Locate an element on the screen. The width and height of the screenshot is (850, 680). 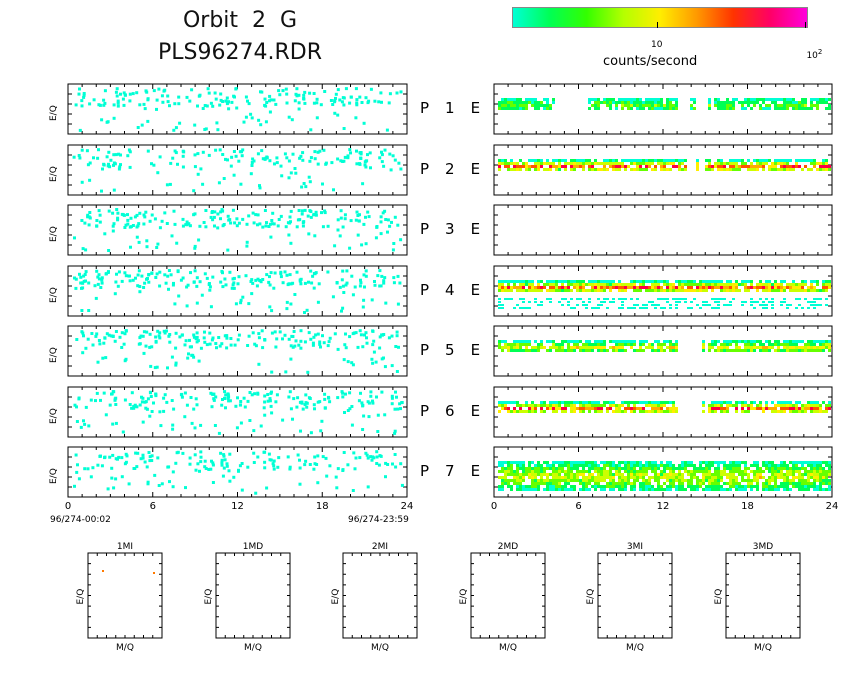
e-xtick-label: 0 is located at coordinates (494, 506).